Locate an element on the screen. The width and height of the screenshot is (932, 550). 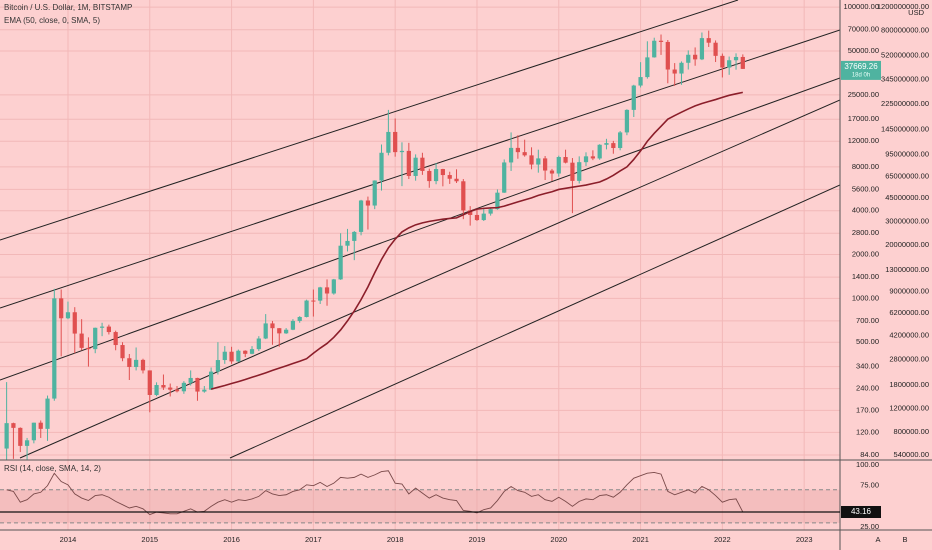
y-tick-label: 5600.00 is located at coordinates (865, 188).